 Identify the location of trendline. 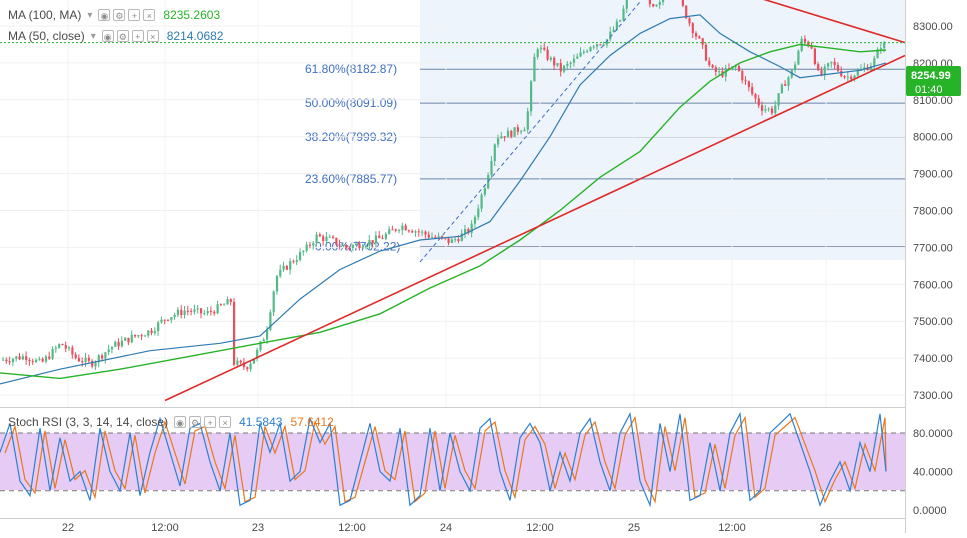
(834, 22).